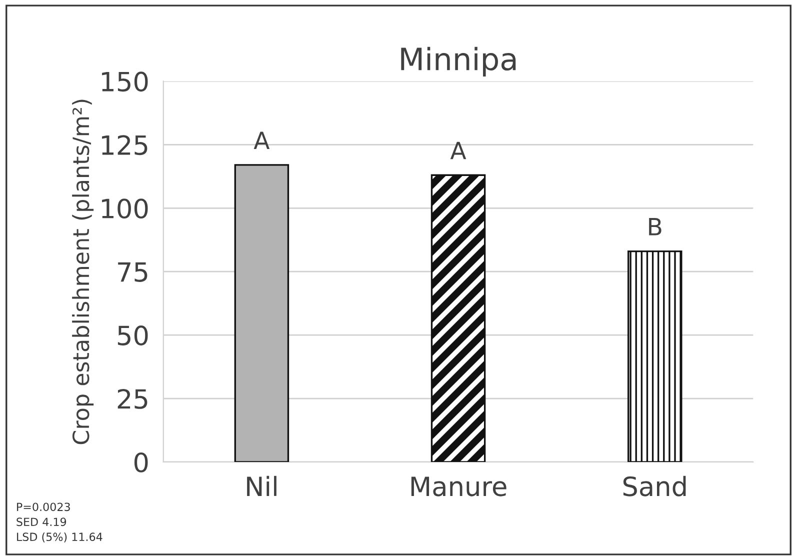 This screenshot has height=560, width=797. I want to click on y-tick-label: 0, so click(141, 462).